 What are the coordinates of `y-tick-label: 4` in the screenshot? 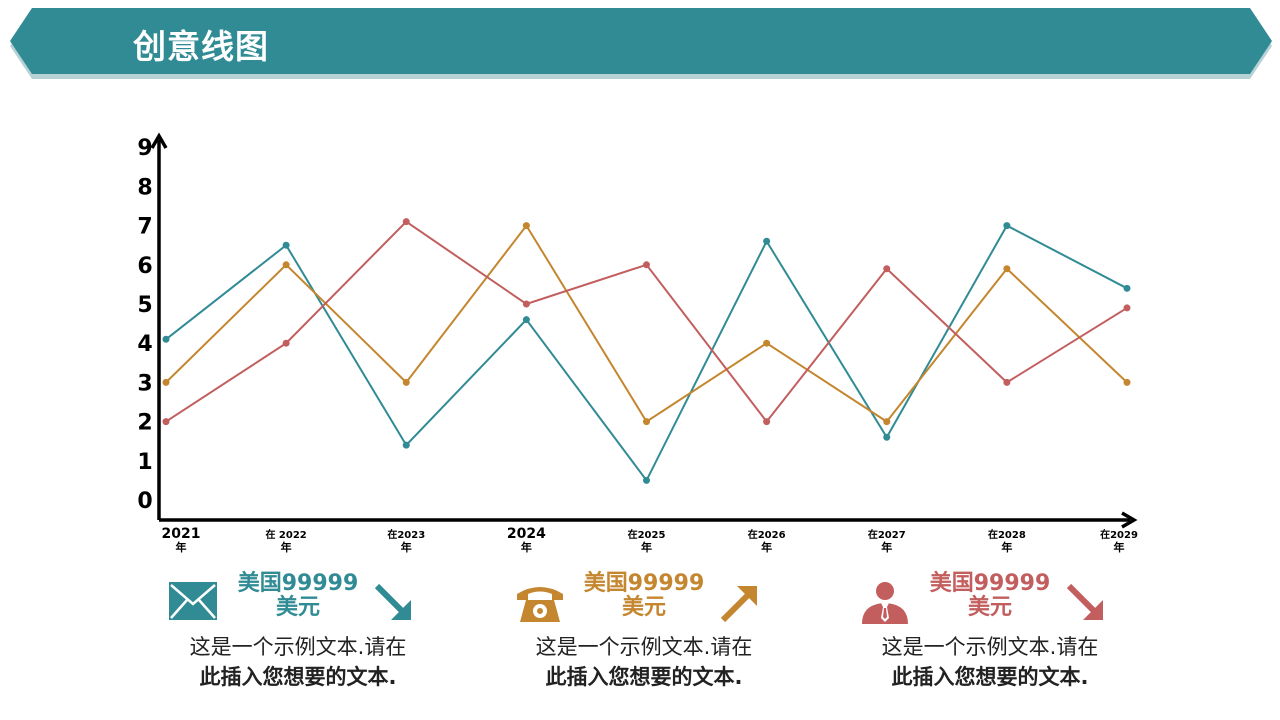 It's located at (144, 344).